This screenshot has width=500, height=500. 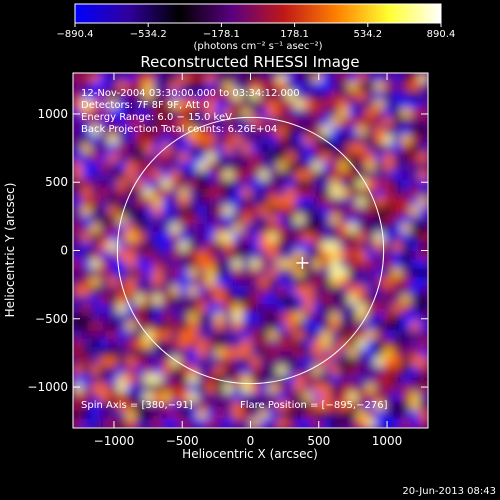 I want to click on y-tick-label: 0, so click(x=64, y=251).